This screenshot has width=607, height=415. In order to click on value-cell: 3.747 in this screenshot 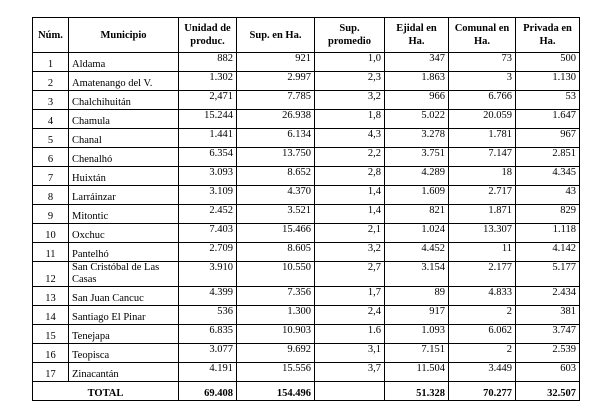, I will do `click(547, 334)`.